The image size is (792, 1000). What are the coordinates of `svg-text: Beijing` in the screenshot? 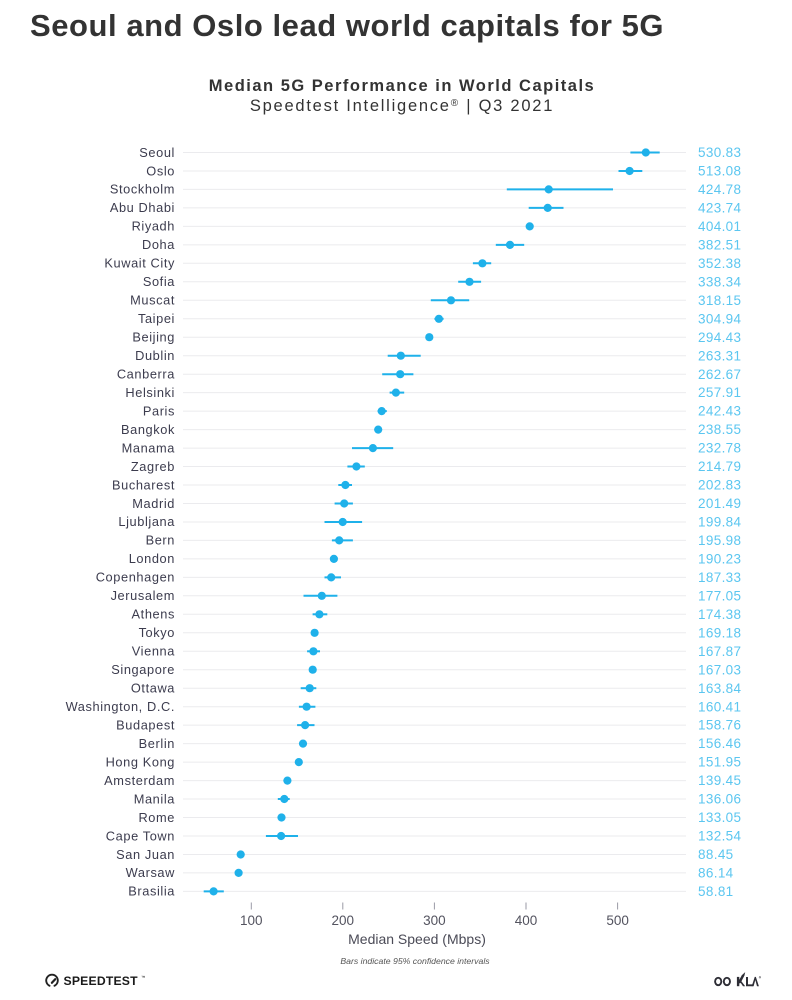 It's located at (153, 337).